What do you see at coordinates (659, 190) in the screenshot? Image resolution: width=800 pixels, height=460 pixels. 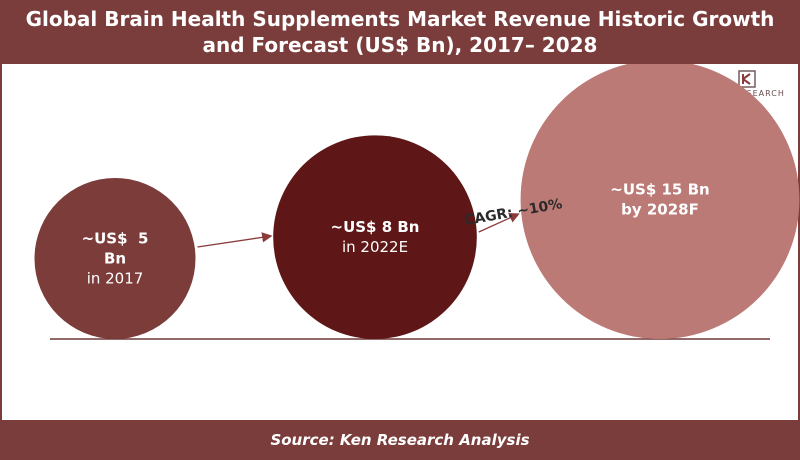 I see `bubble-label-2028F: ~US$ 15 Bn` at bounding box center [659, 190].